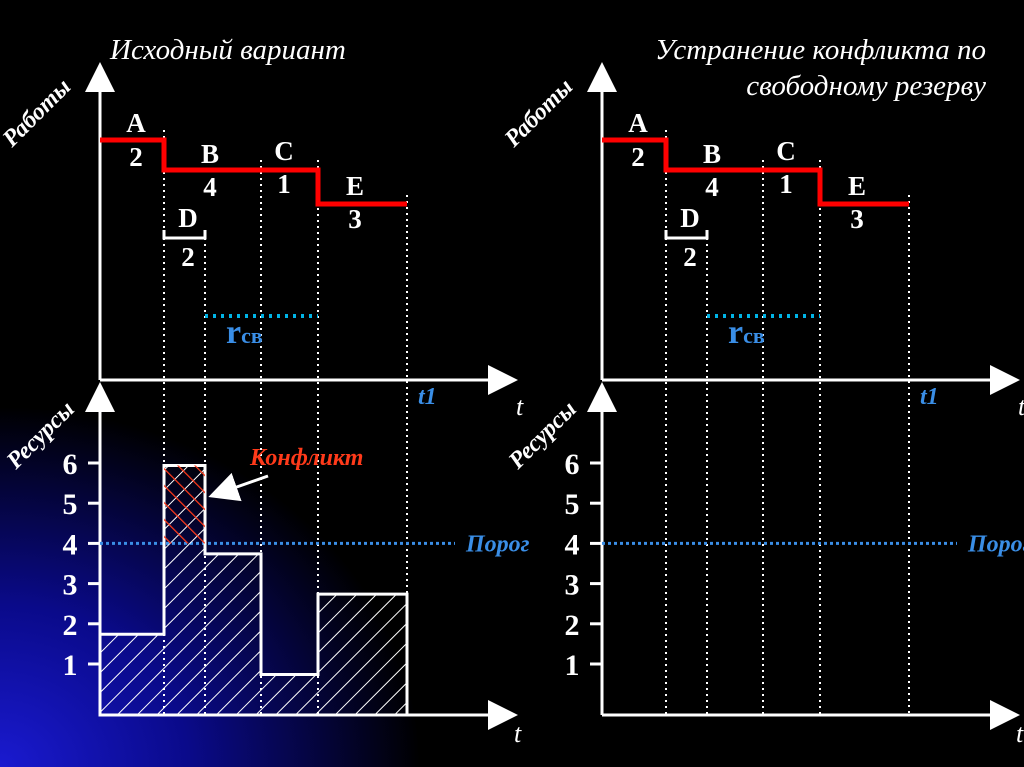 This screenshot has height=767, width=1024. I want to click on panel-title-original: Исходный вариант, so click(228, 50).